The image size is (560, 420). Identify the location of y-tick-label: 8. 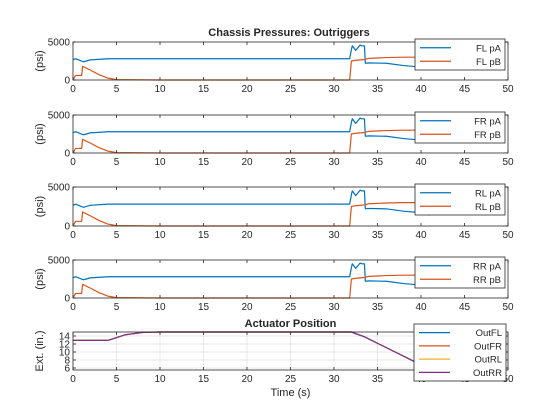
(67, 361).